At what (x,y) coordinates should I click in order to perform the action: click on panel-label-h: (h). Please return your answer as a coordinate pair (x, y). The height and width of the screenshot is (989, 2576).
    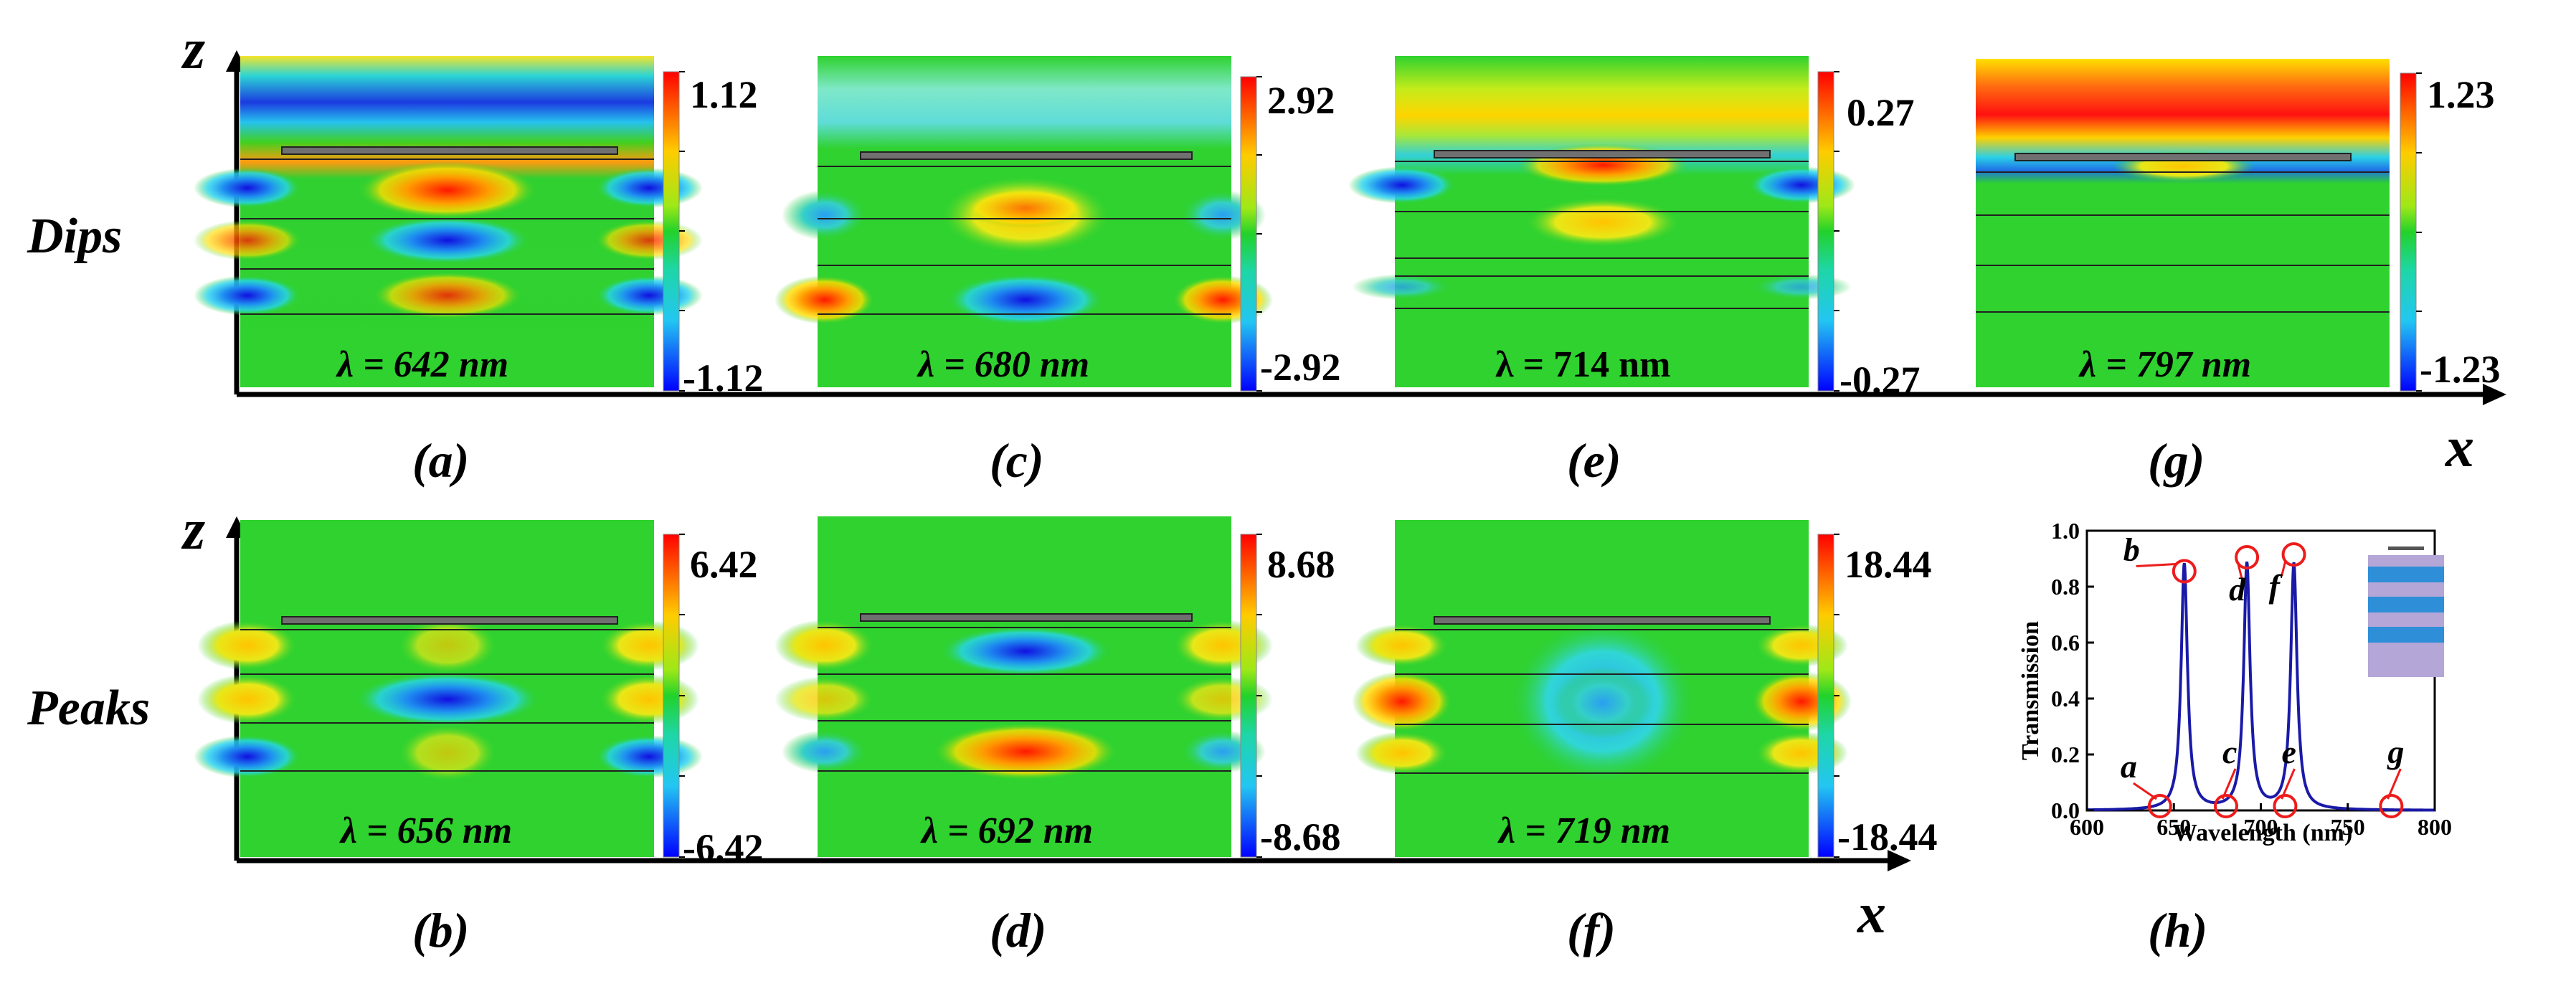
    Looking at the image, I should click on (2177, 930).